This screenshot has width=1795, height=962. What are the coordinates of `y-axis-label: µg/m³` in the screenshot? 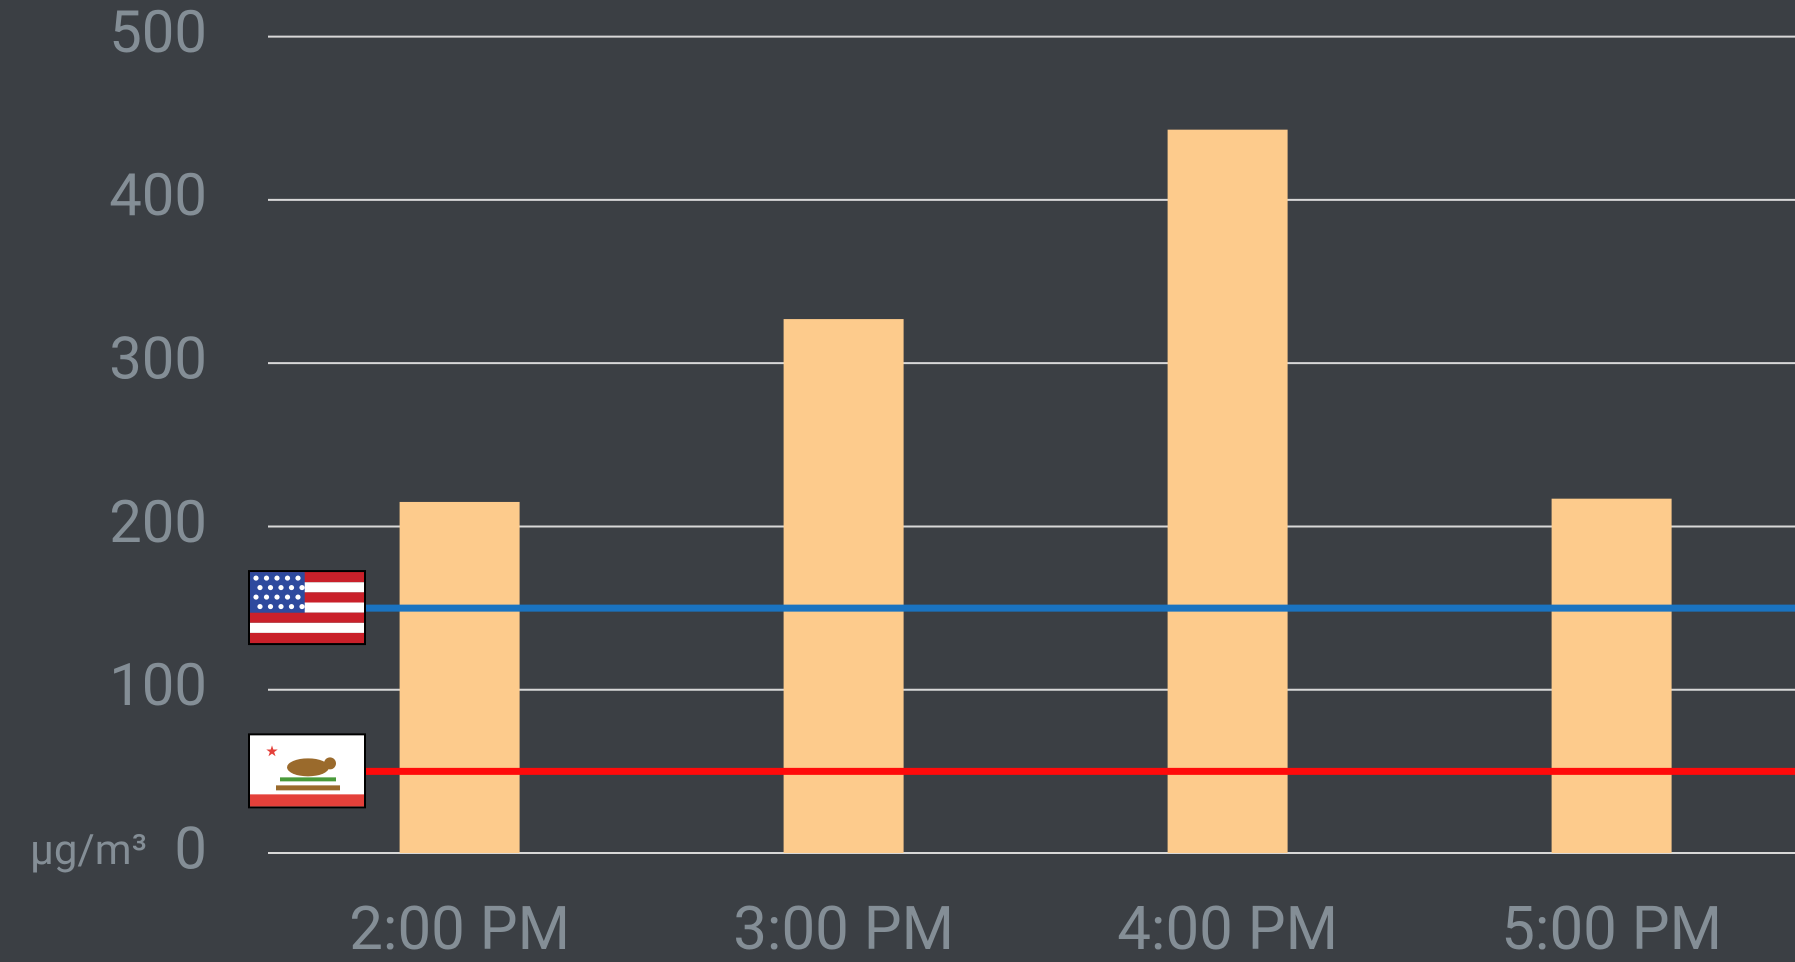 It's located at (88, 850).